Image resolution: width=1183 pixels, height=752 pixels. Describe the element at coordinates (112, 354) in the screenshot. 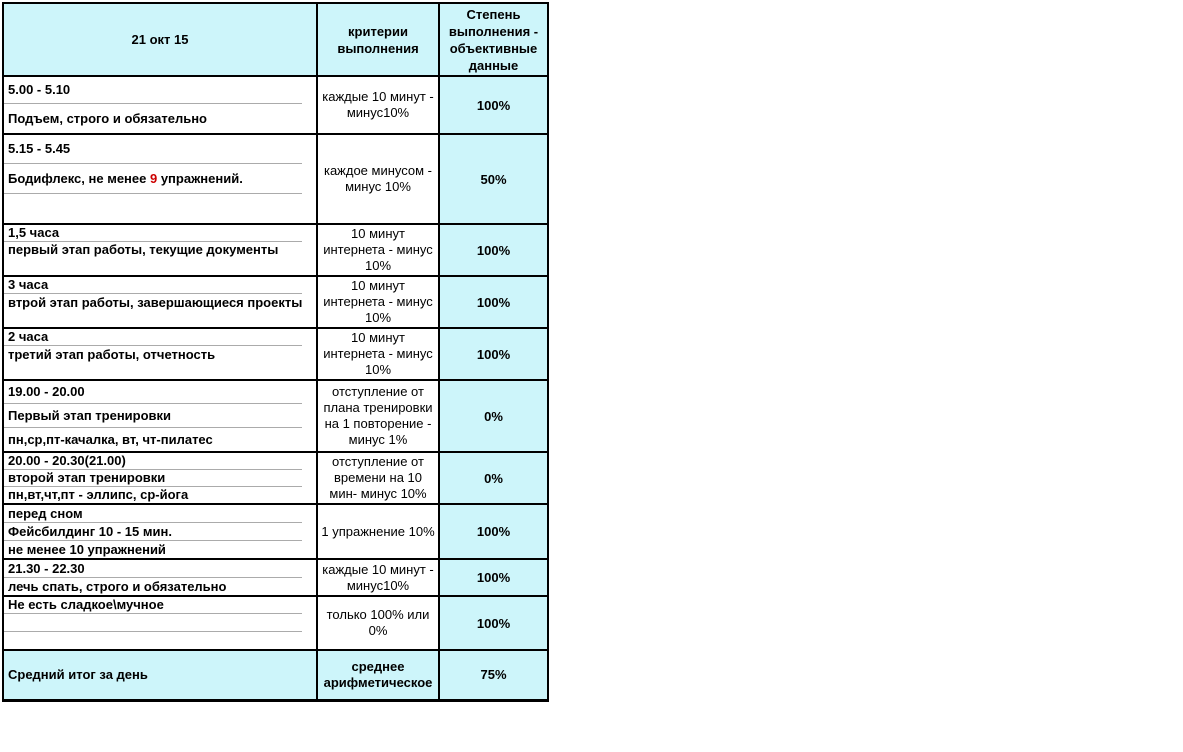

I see `activity-line: третий этап работы, отчетность` at that location.